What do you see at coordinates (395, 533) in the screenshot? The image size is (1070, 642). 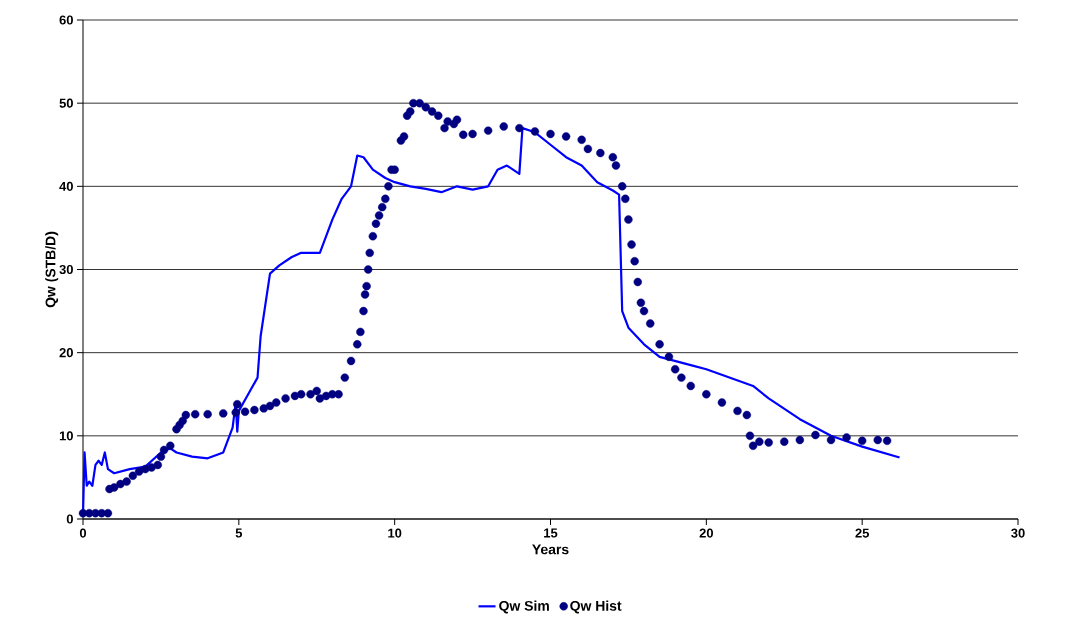 I see `x-tick-label: 10` at bounding box center [395, 533].